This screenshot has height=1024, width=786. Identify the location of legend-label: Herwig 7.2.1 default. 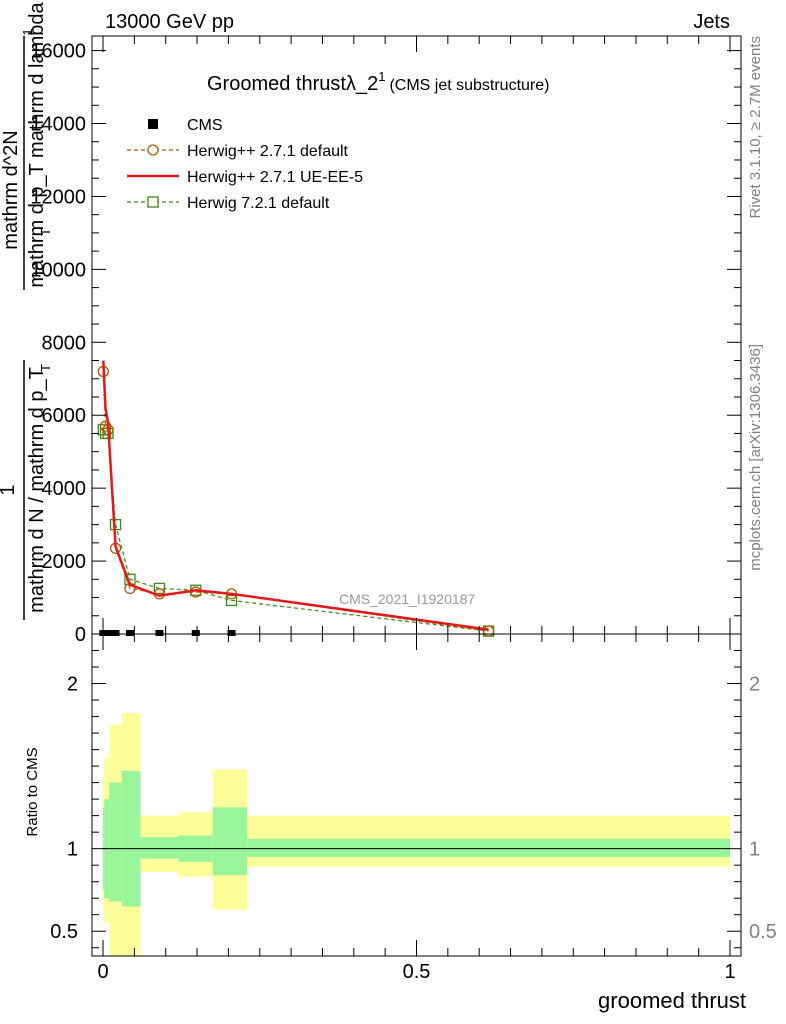
(258, 203).